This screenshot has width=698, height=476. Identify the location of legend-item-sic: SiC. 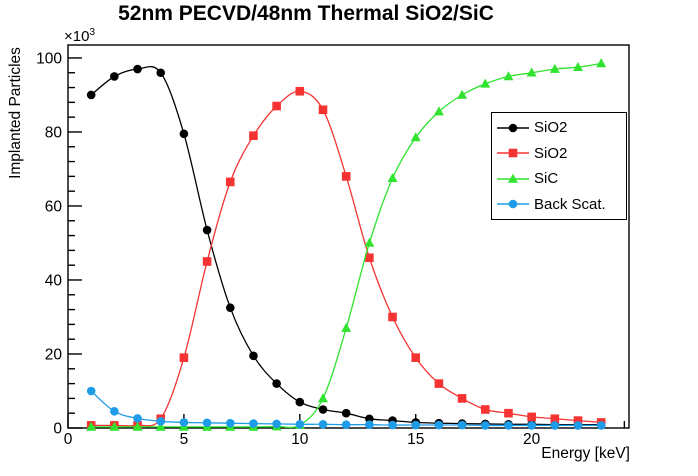
(559, 178).